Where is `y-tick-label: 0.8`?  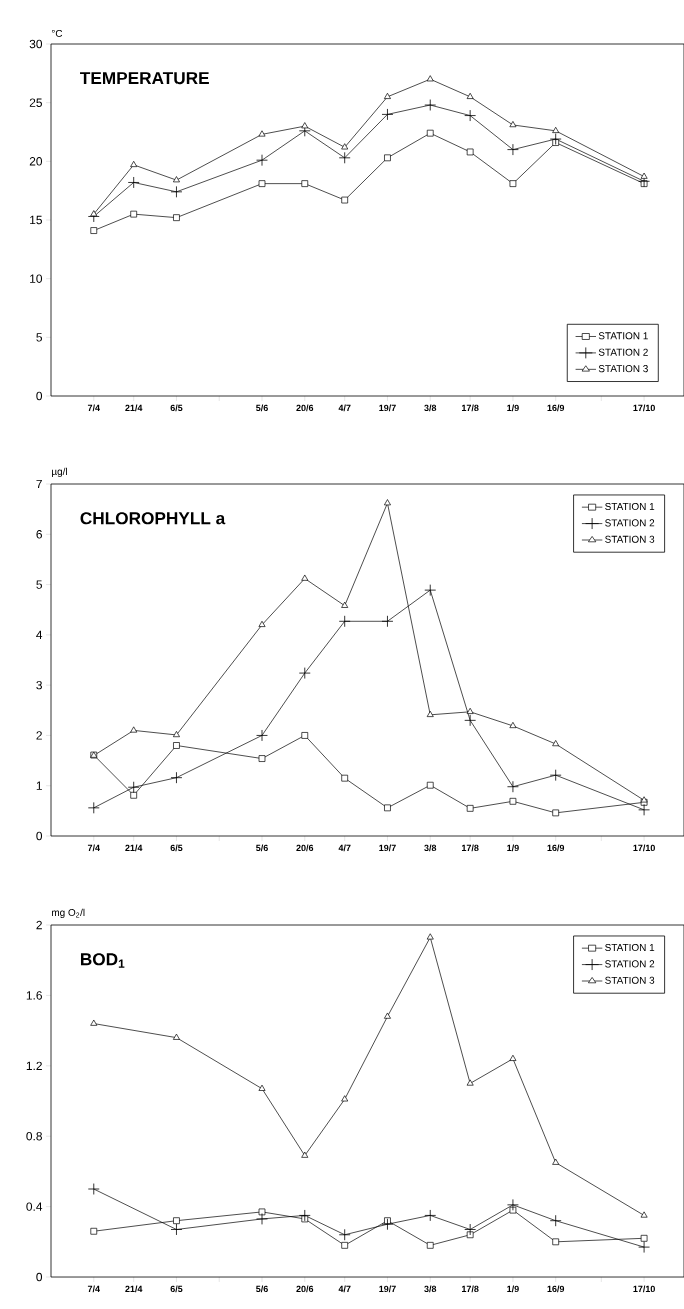
y-tick-label: 0.8 is located at coordinates (34, 1136).